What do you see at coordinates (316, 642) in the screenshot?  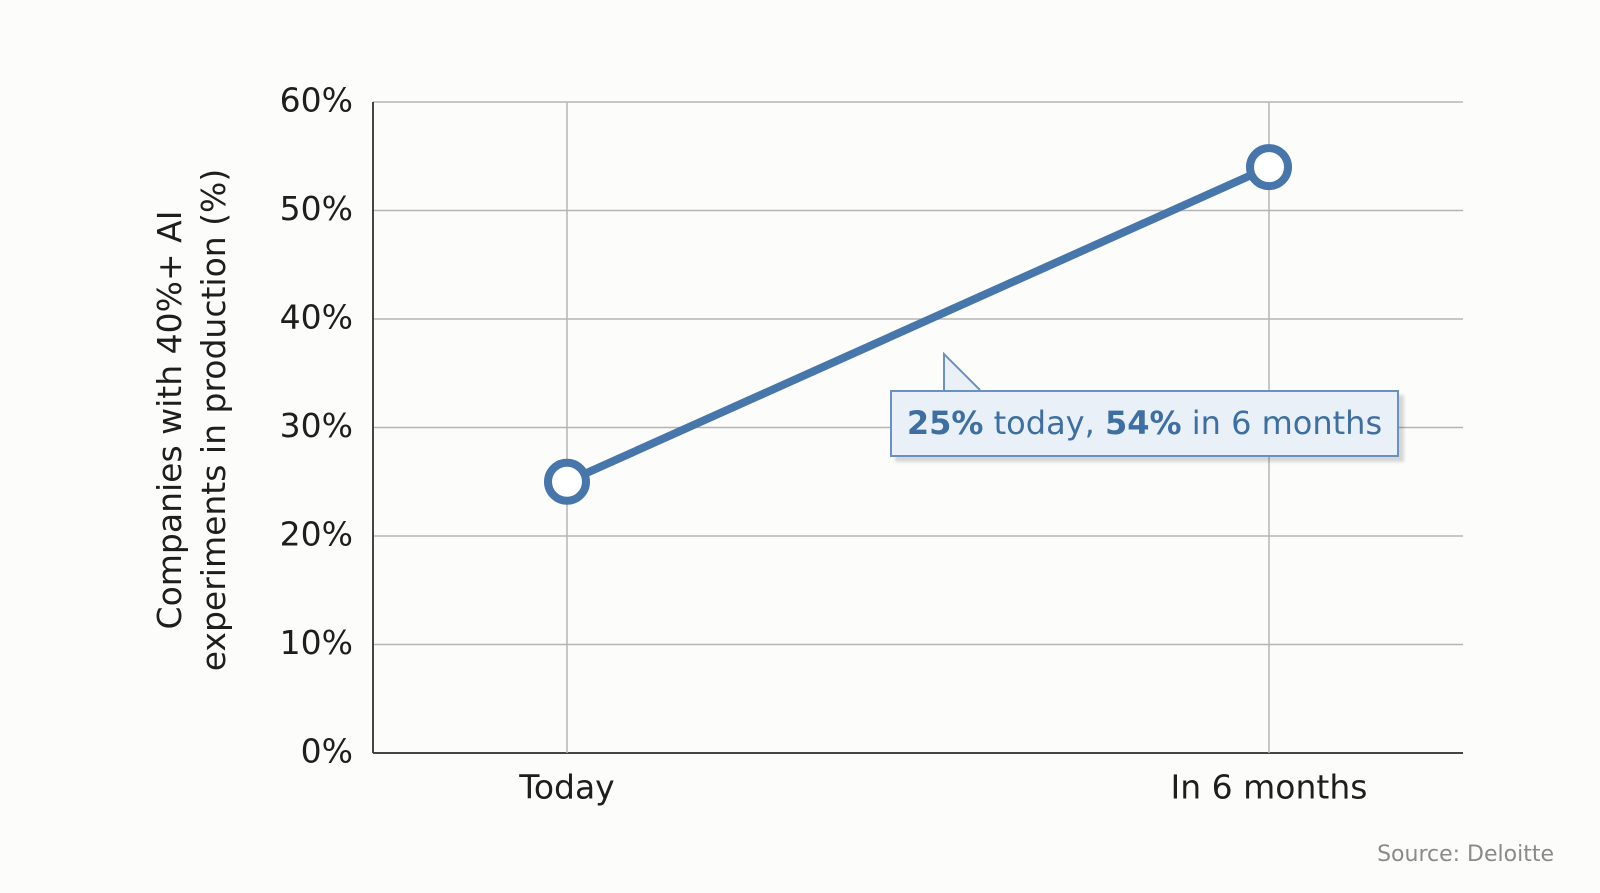 I see `y-tick-label: 10%` at bounding box center [316, 642].